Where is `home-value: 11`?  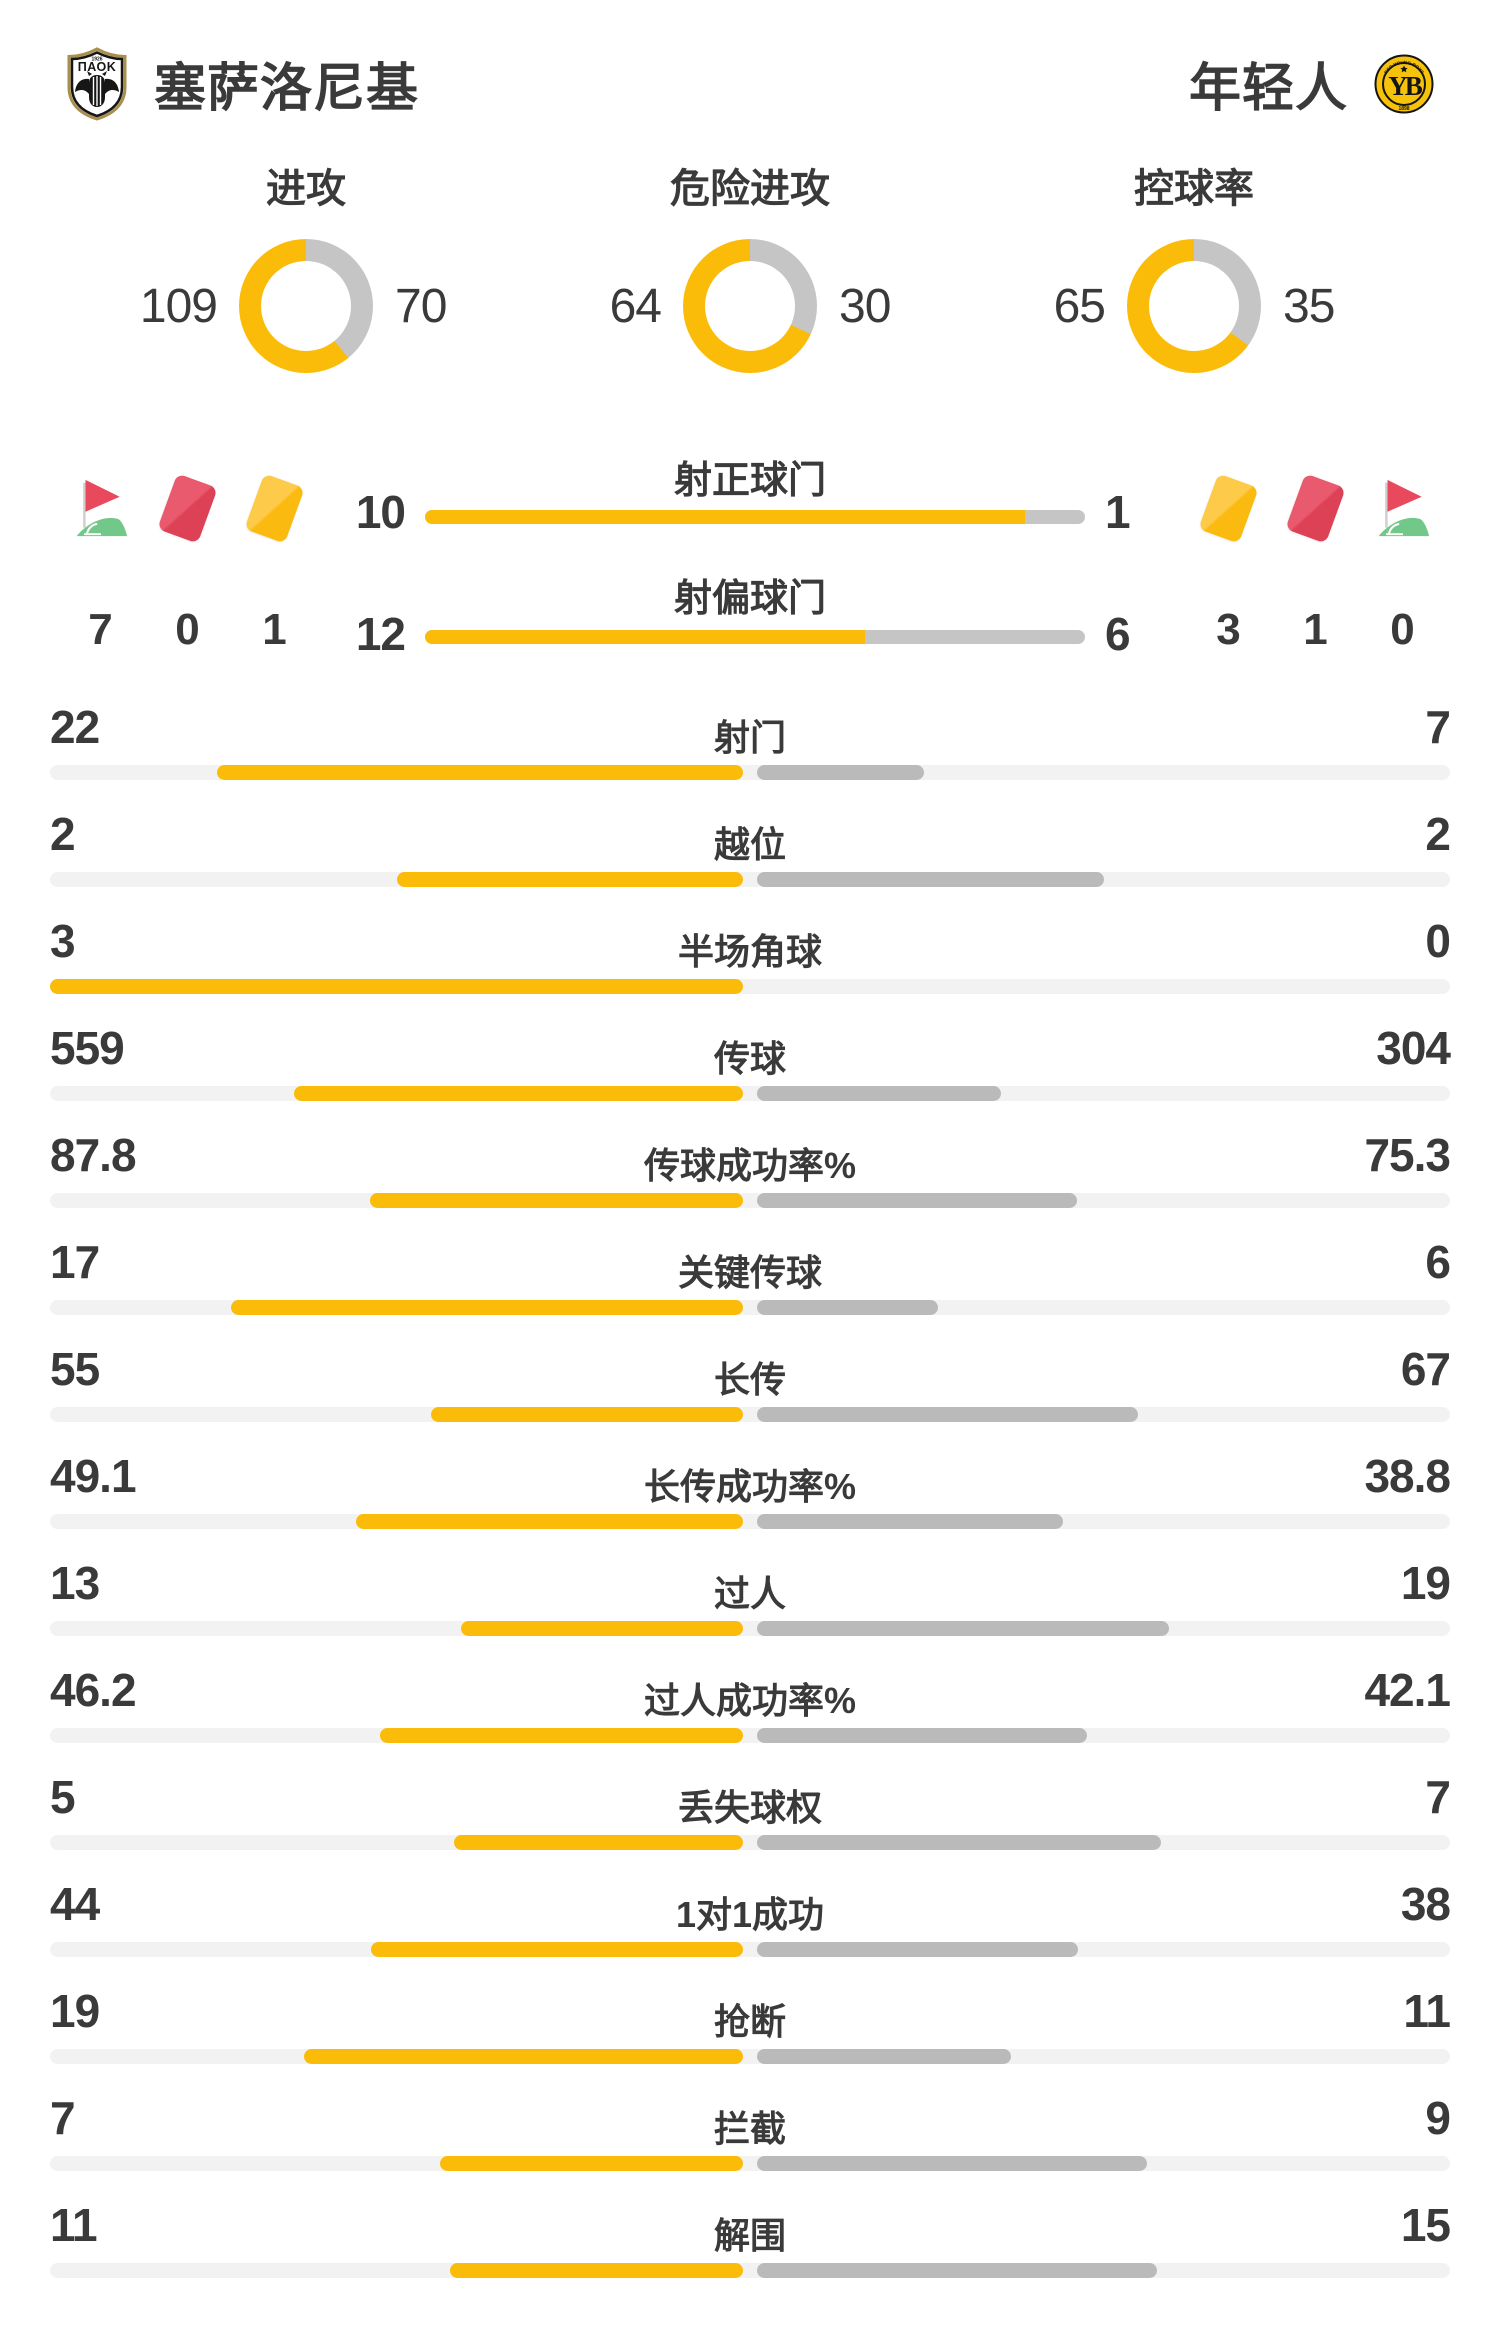
home-value: 11 is located at coordinates (74, 2225).